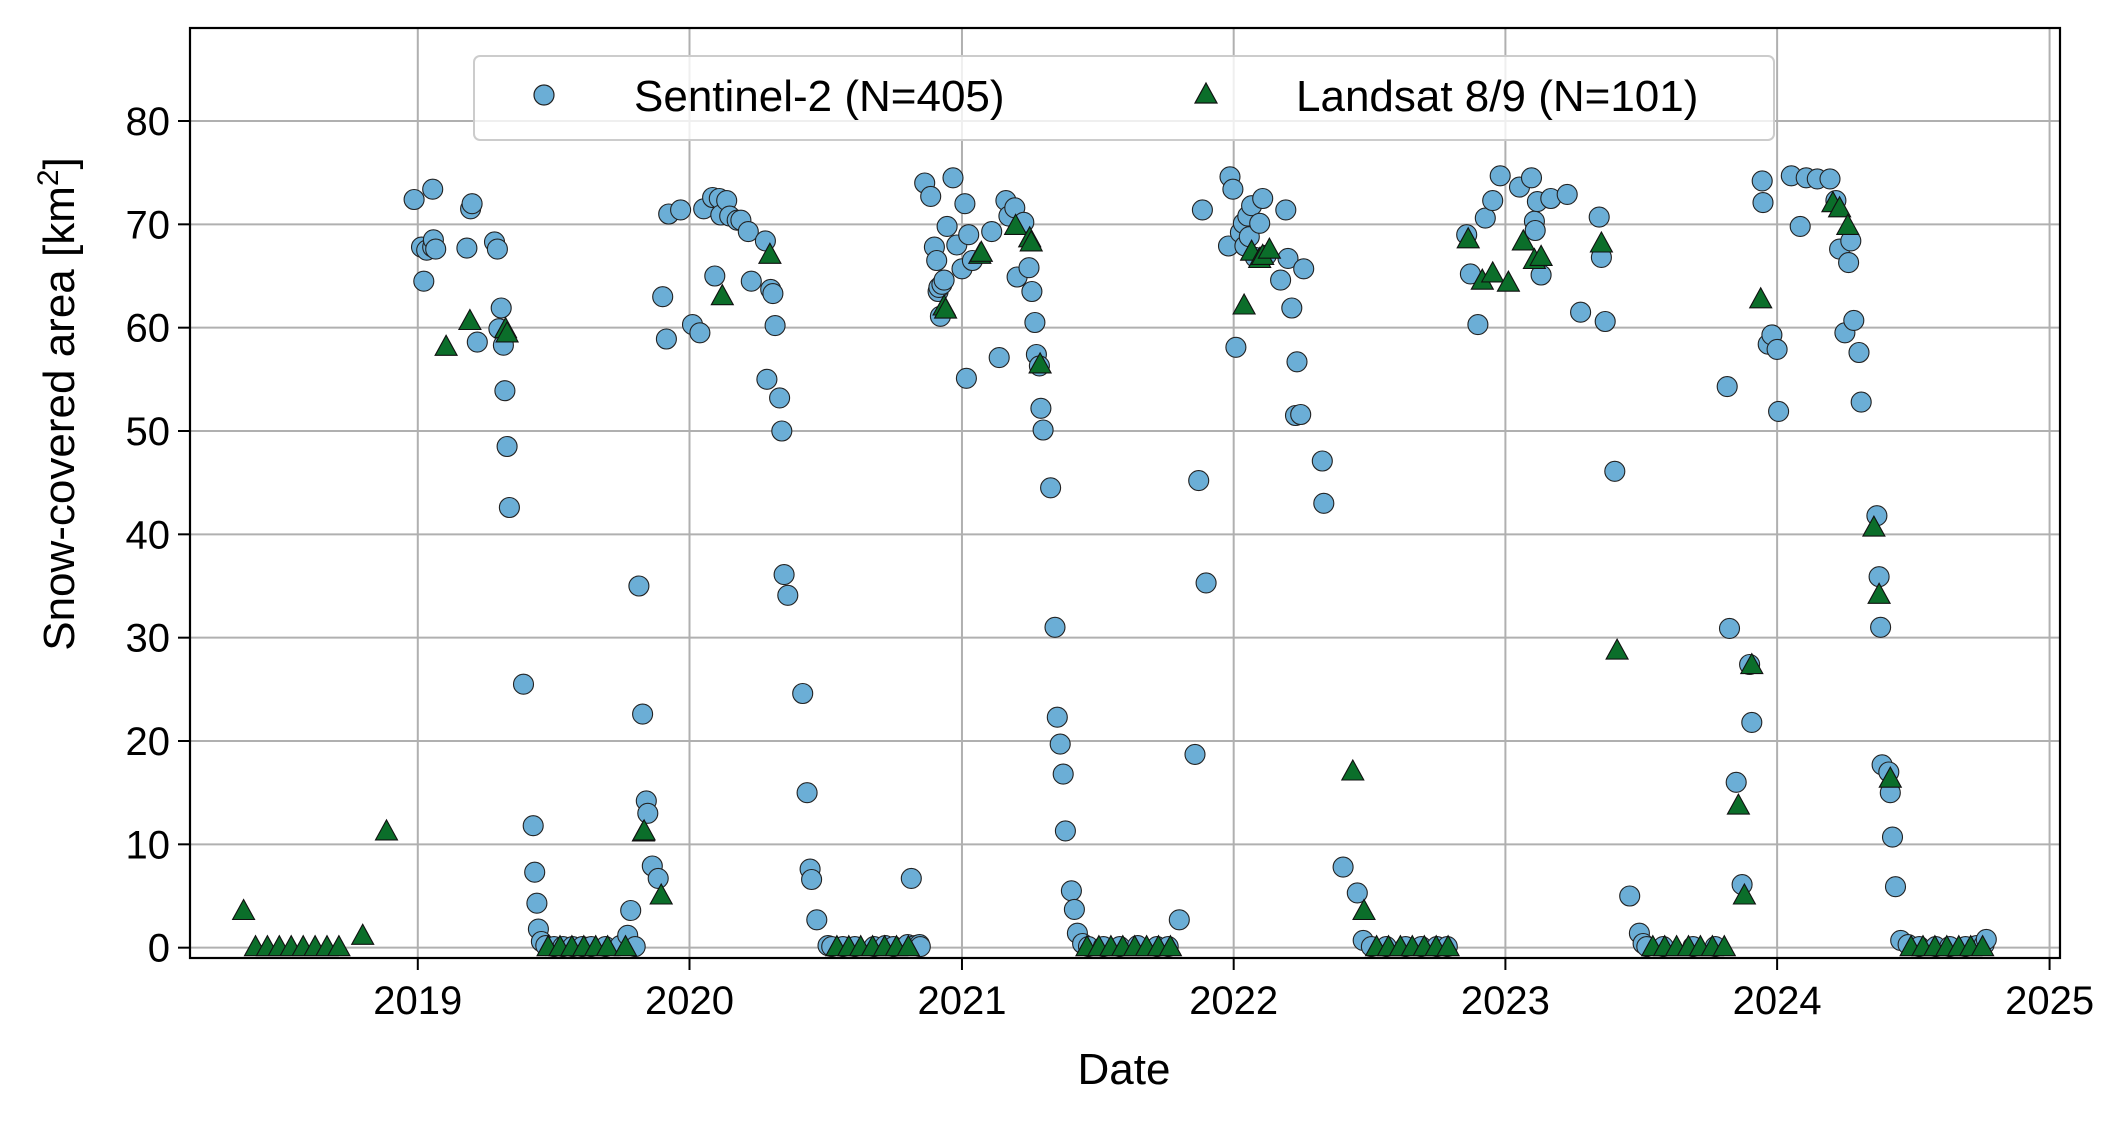 This screenshot has width=2112, height=1121. Describe the element at coordinates (148, 329) in the screenshot. I see `y-tick-label: 60` at that location.